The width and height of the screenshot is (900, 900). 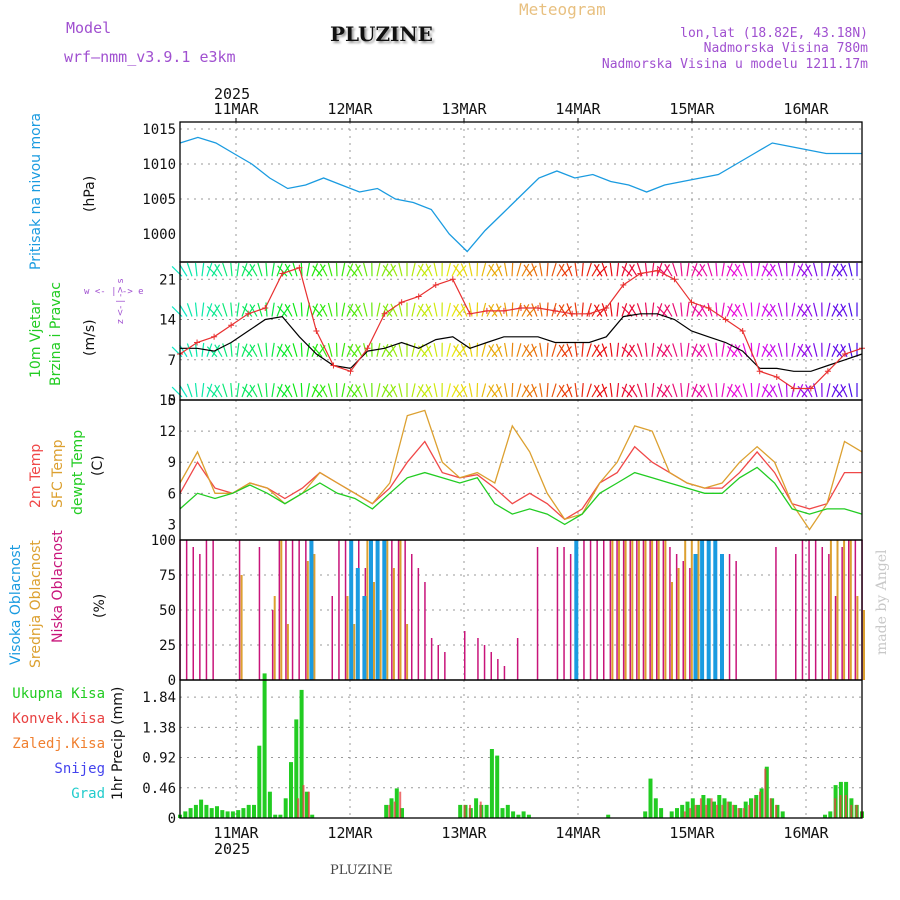 I want to click on y-tick-label: 1.38, so click(x=159, y=728).